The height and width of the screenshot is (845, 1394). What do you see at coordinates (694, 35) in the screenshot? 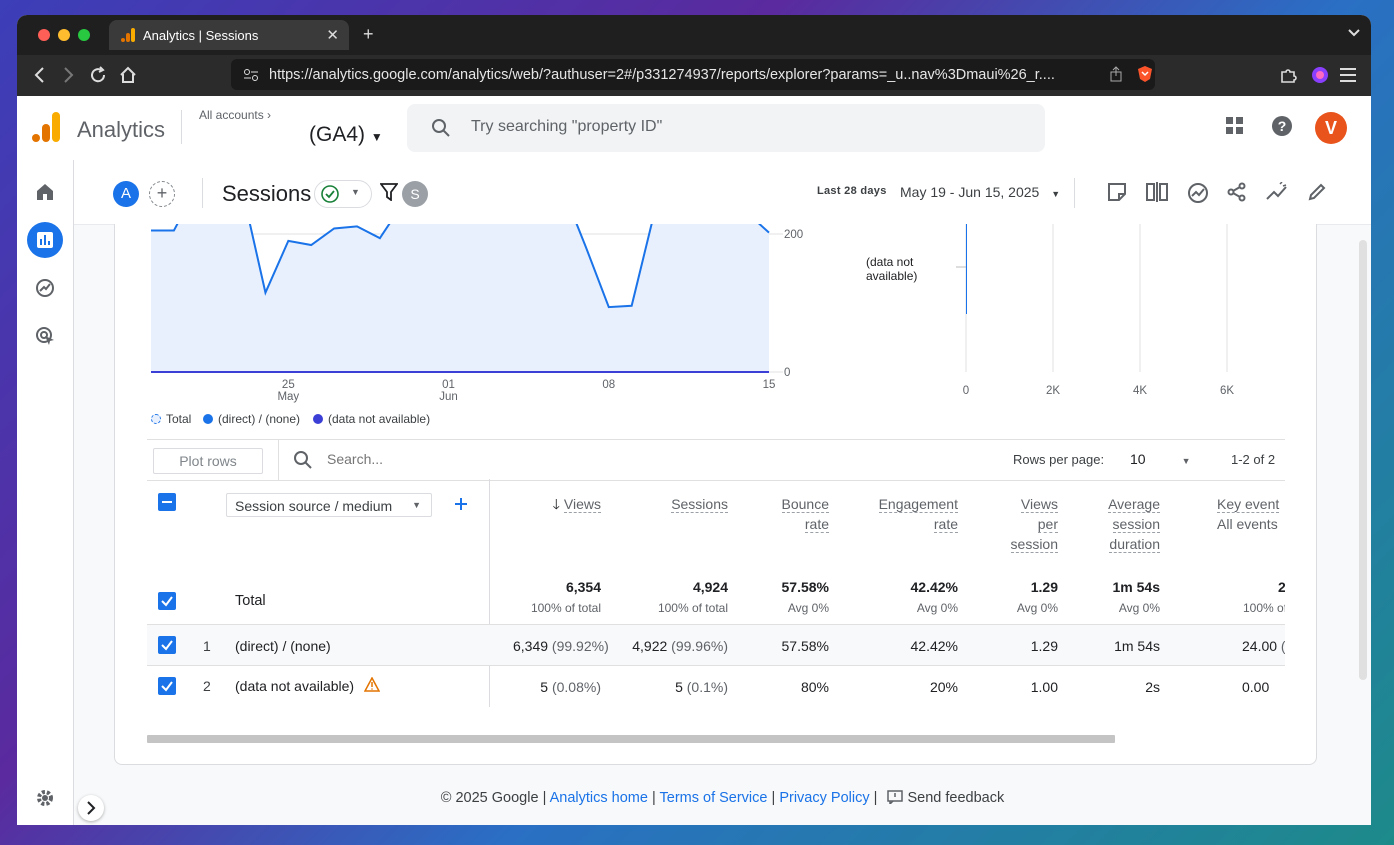
I see `tab-strip: Analytics | Sessions ✕ +` at bounding box center [694, 35].